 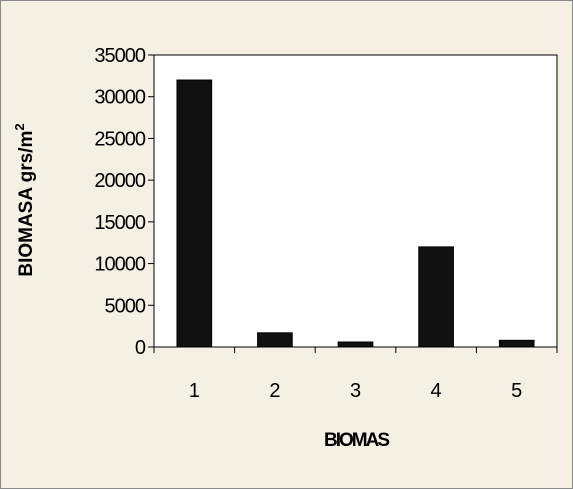 What do you see at coordinates (19, 126) in the screenshot?
I see `y-axis-title-superscript: 2` at bounding box center [19, 126].